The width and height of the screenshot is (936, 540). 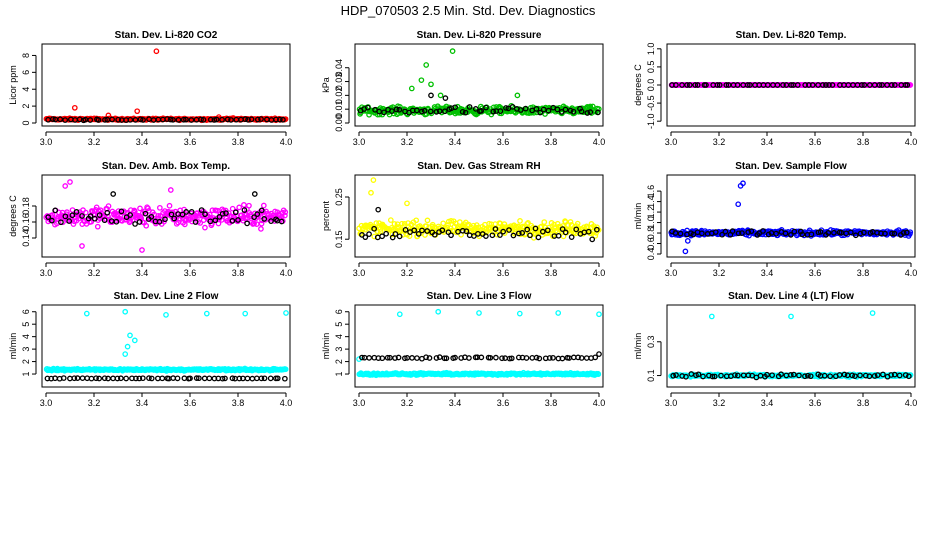 What do you see at coordinates (339, 311) in the screenshot?
I see `y-tick-label: 6` at bounding box center [339, 311].